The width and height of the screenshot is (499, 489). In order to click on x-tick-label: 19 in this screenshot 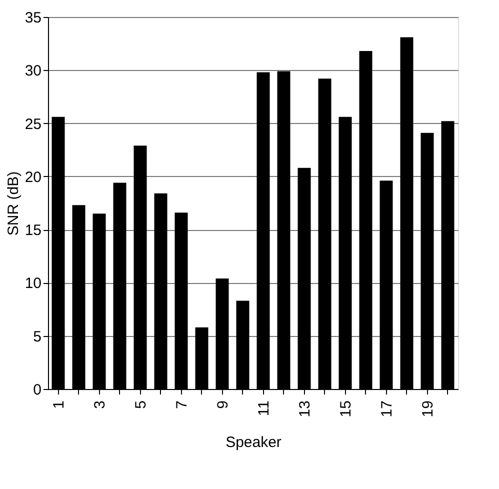, I will do `click(427, 409)`.